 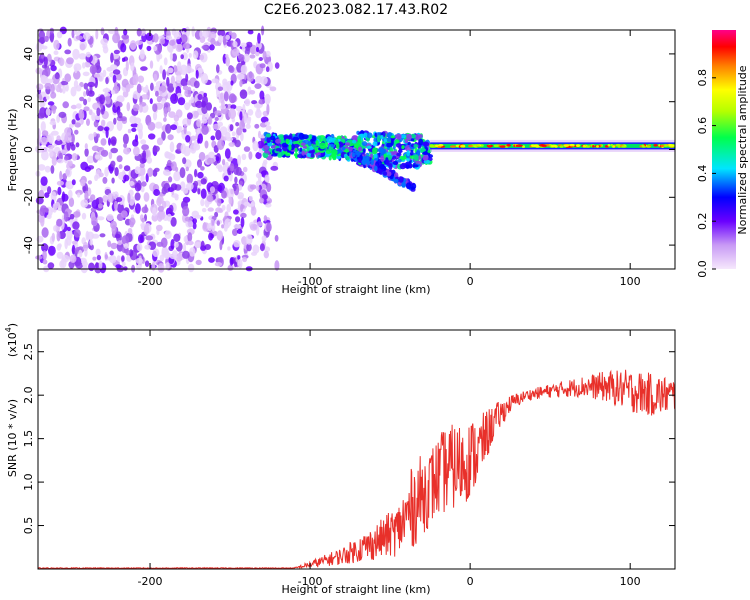 What do you see at coordinates (28, 482) in the screenshot?
I see `snr-y-tick-label: 1.0` at bounding box center [28, 482].